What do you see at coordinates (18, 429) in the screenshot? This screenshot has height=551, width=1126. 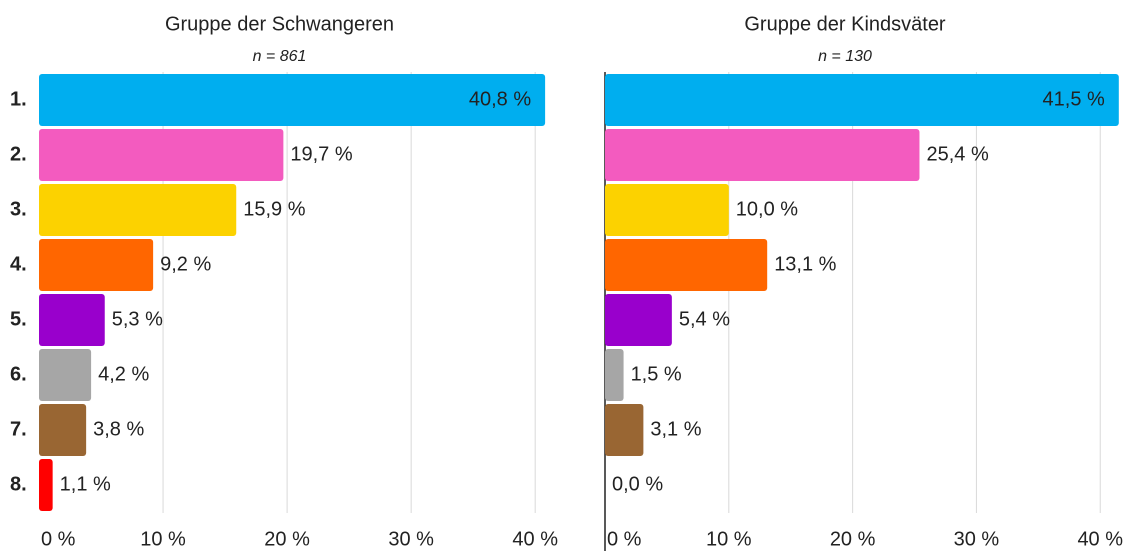 I see `category-label: 7.` at bounding box center [18, 429].